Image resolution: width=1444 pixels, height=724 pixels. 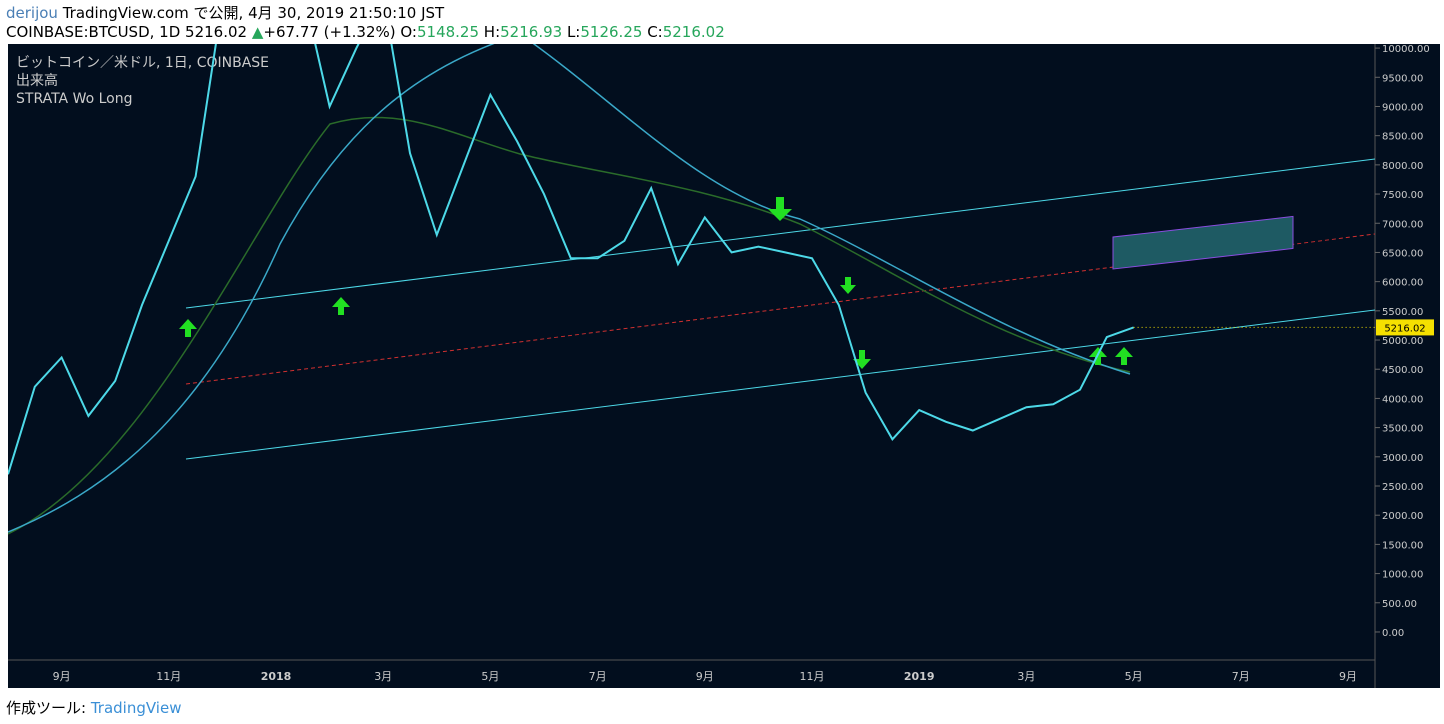 What do you see at coordinates (1402, 78) in the screenshot?
I see `y-tick-label: 9500.00` at bounding box center [1402, 78].